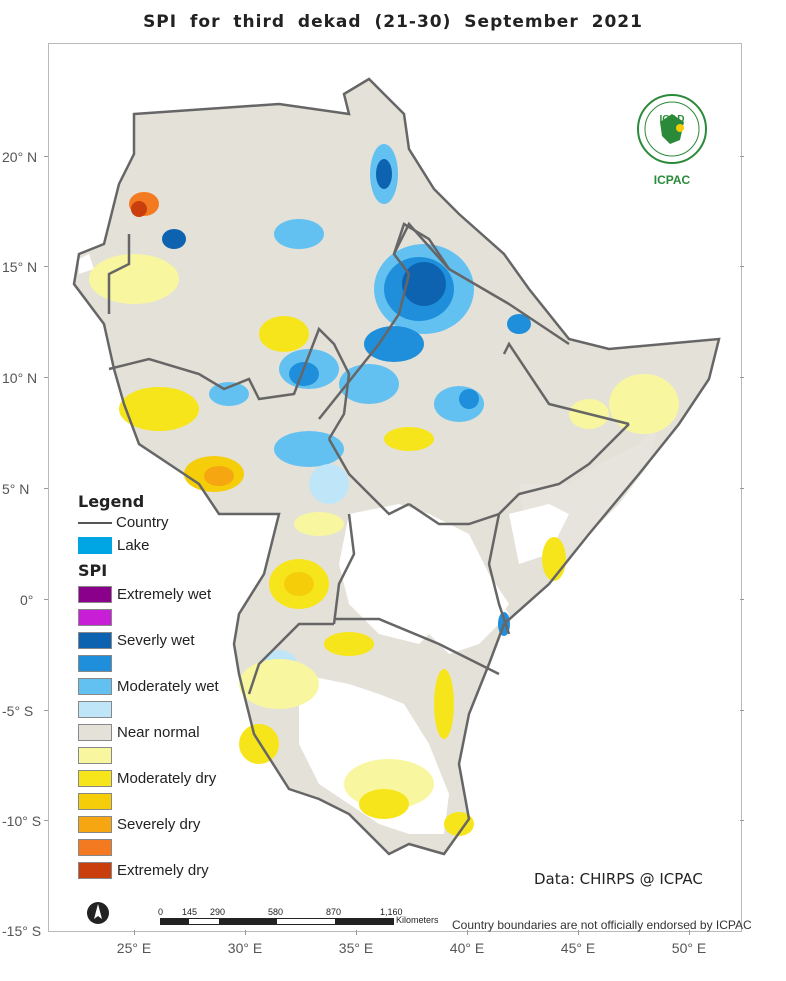 The width and height of the screenshot is (786, 981). Describe the element at coordinates (499, 574) in the screenshot. I see `somalia-kenya` at that location.